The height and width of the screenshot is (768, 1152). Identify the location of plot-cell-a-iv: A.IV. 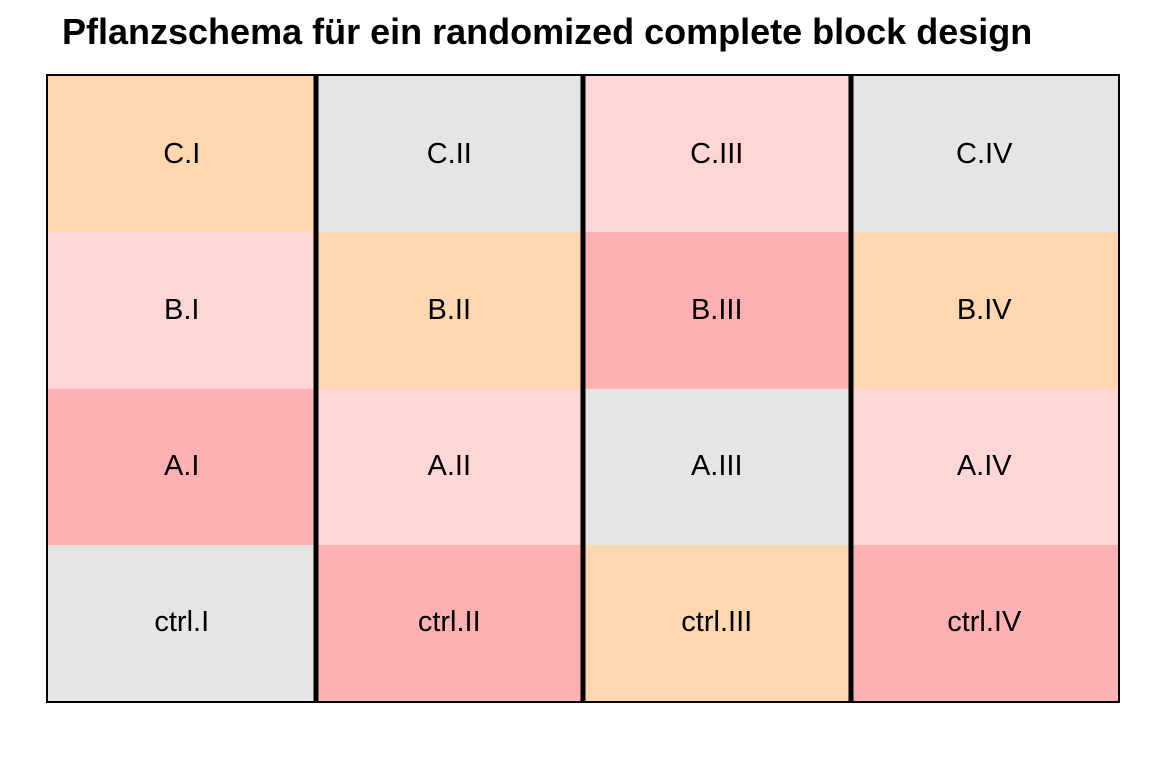
(984, 466).